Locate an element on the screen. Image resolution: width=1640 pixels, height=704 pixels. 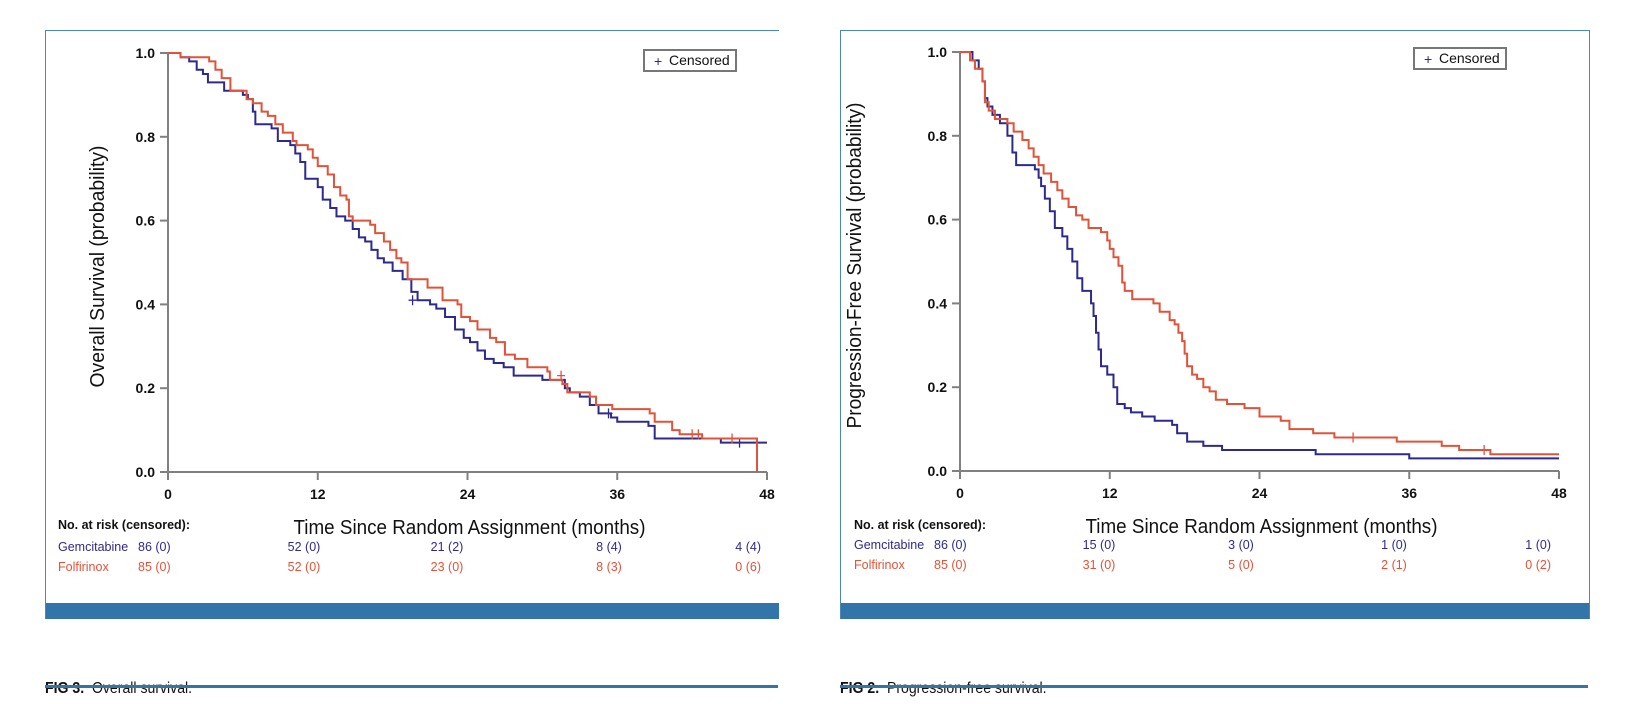
risk-cell: 0 (6) is located at coordinates (748, 567).